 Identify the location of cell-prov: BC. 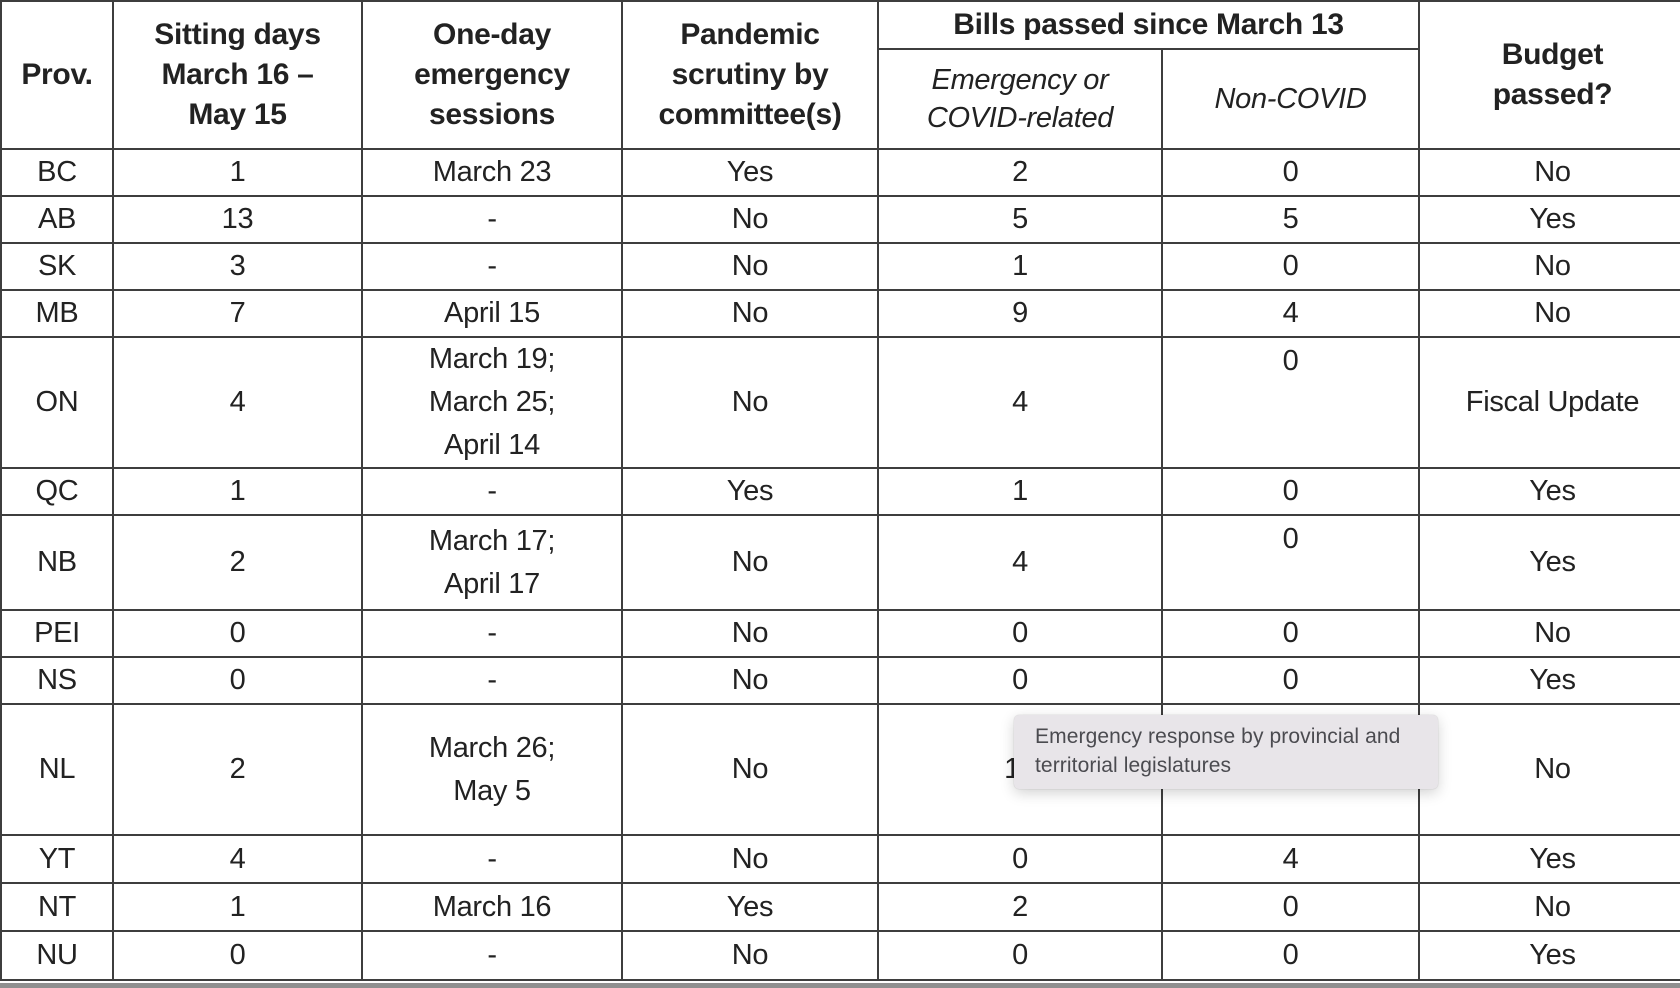
(57, 172).